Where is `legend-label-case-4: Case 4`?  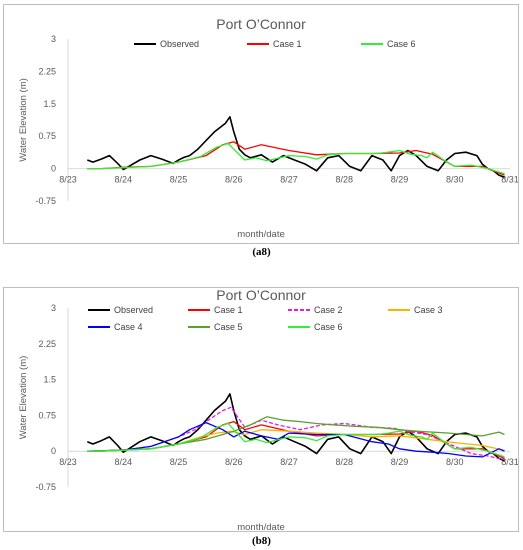
legend-label-case-4: Case 4 is located at coordinates (128, 327).